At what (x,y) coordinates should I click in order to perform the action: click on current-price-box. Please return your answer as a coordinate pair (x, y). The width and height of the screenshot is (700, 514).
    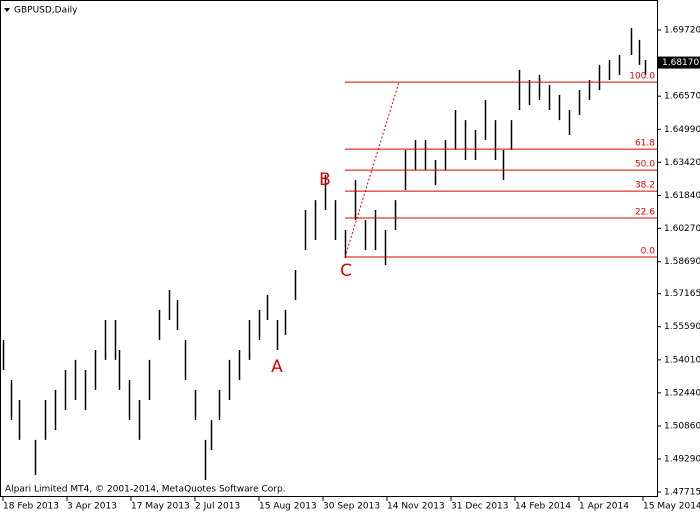
    Looking at the image, I should click on (679, 62).